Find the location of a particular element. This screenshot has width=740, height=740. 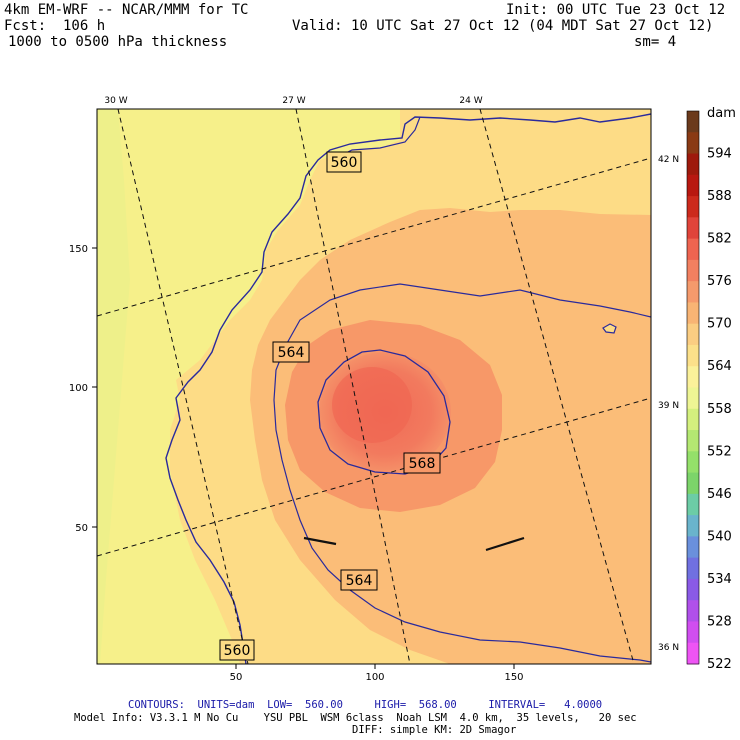

lon-label: 30 W is located at coordinates (115, 101).